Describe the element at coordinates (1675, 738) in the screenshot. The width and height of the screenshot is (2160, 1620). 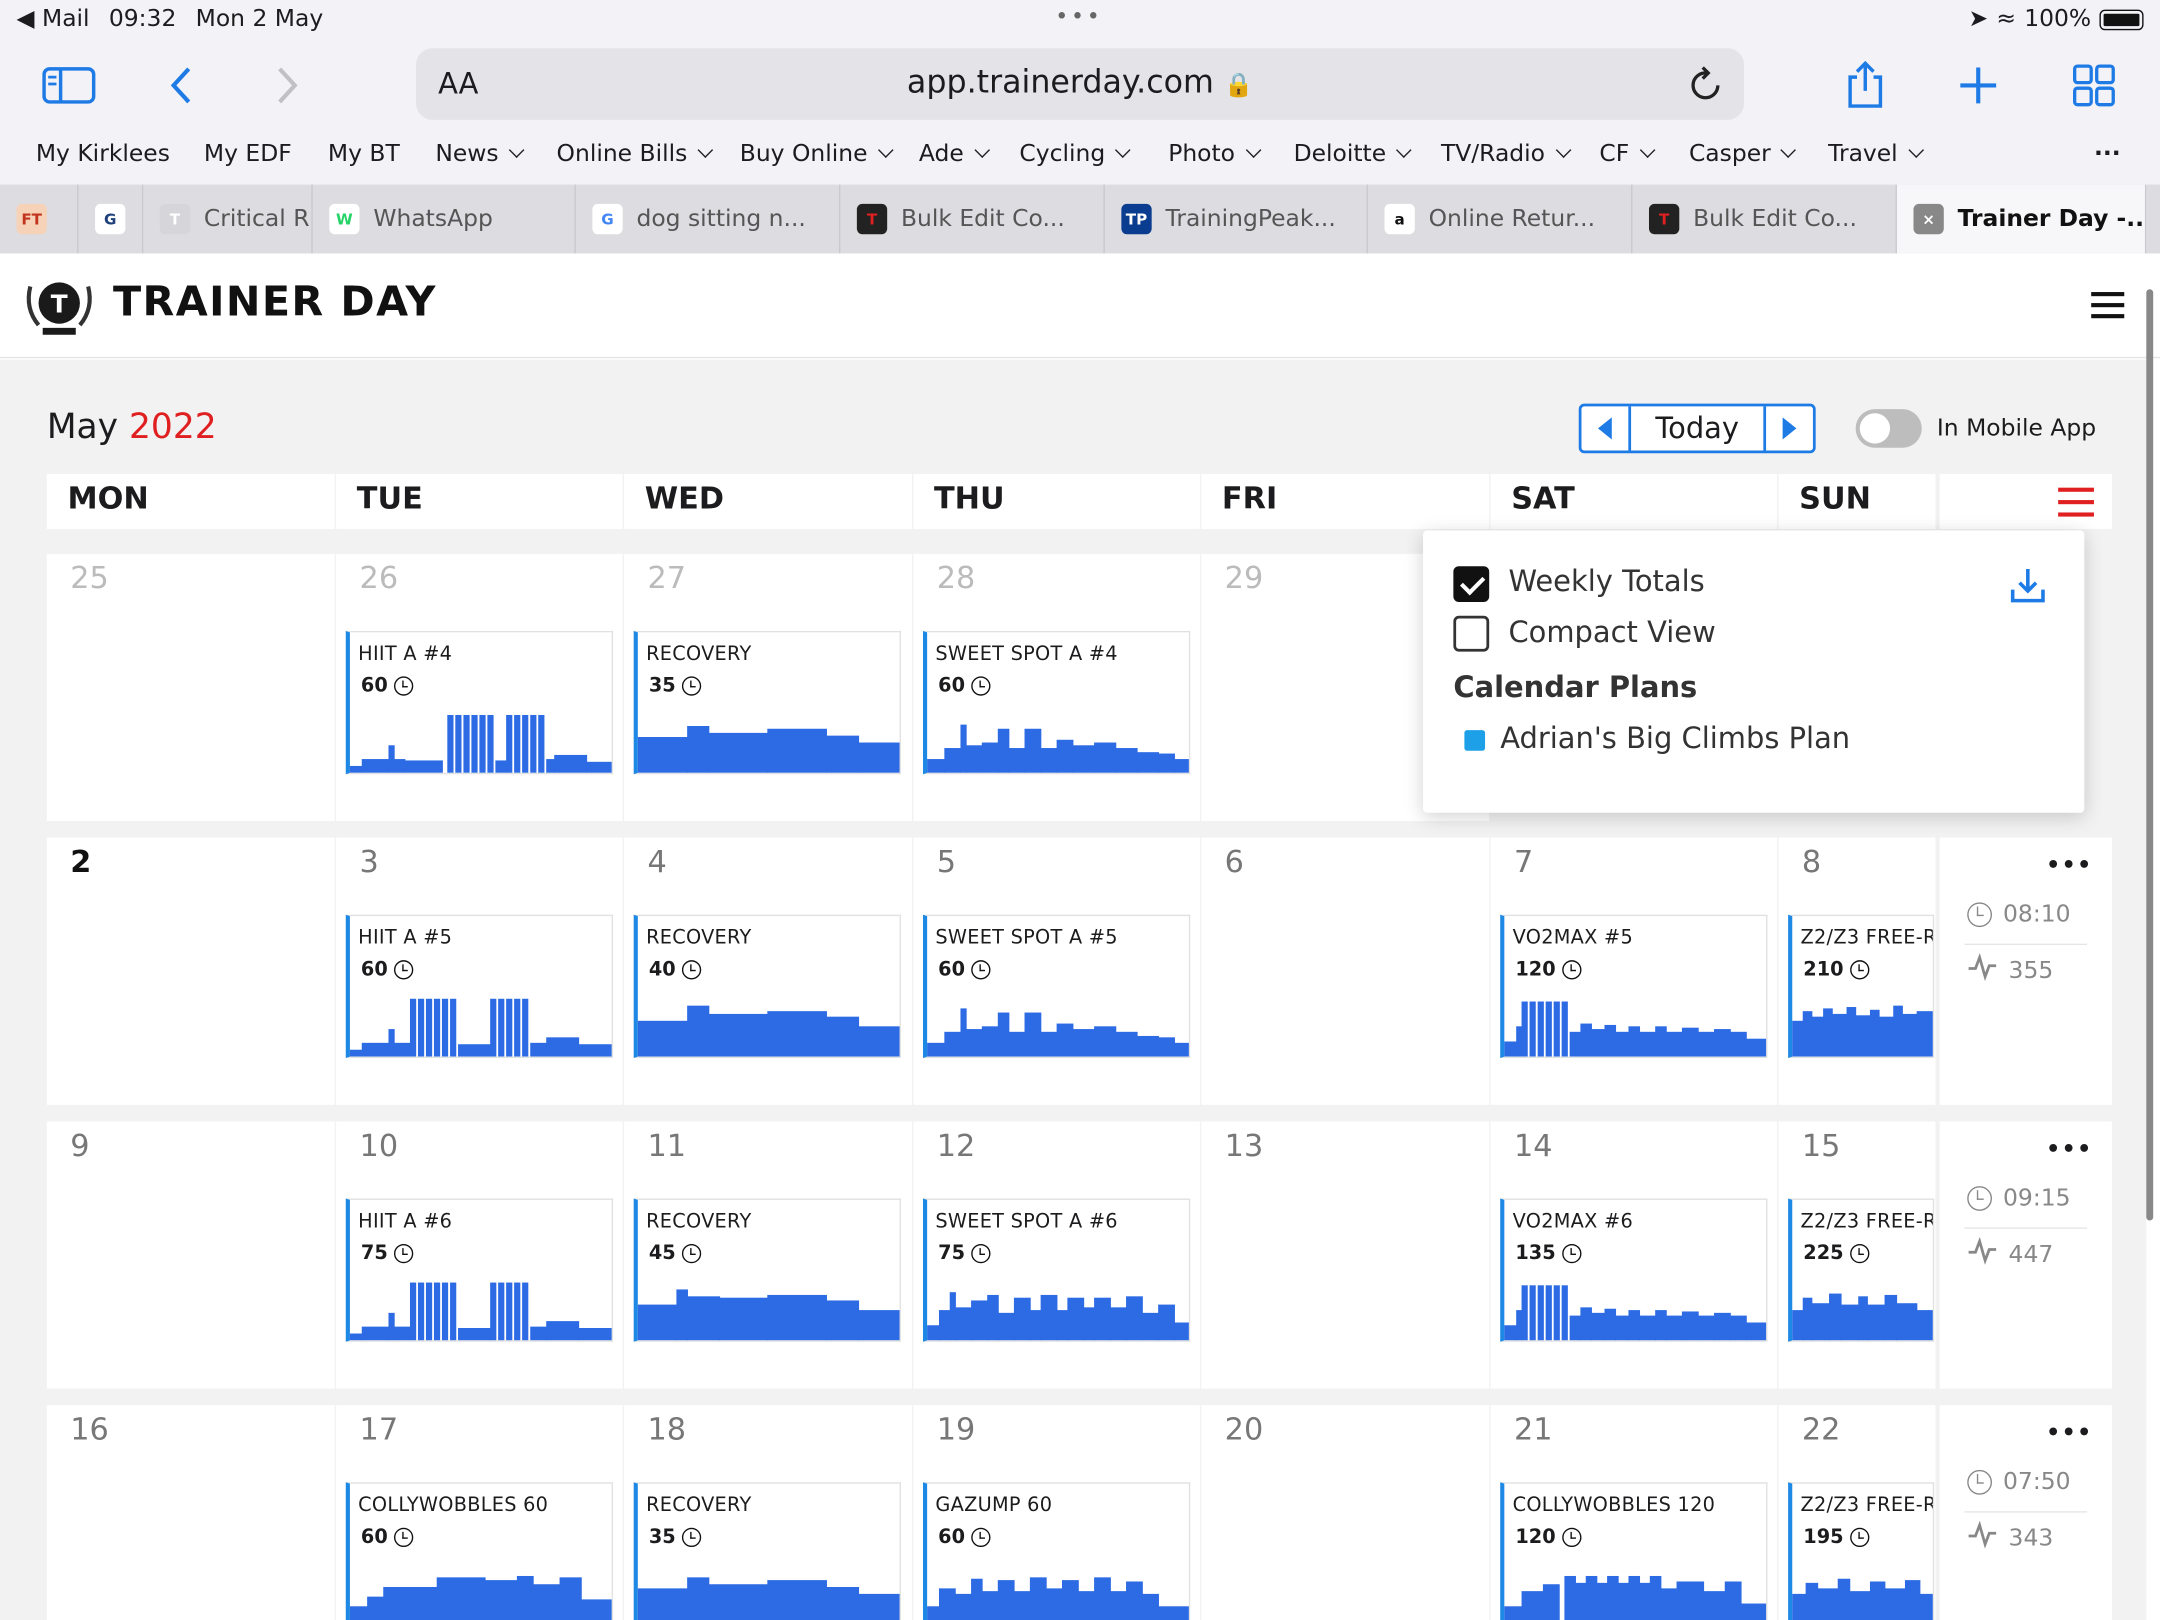
I see `plan-item: Adrian's Big Climbs Plan` at that location.